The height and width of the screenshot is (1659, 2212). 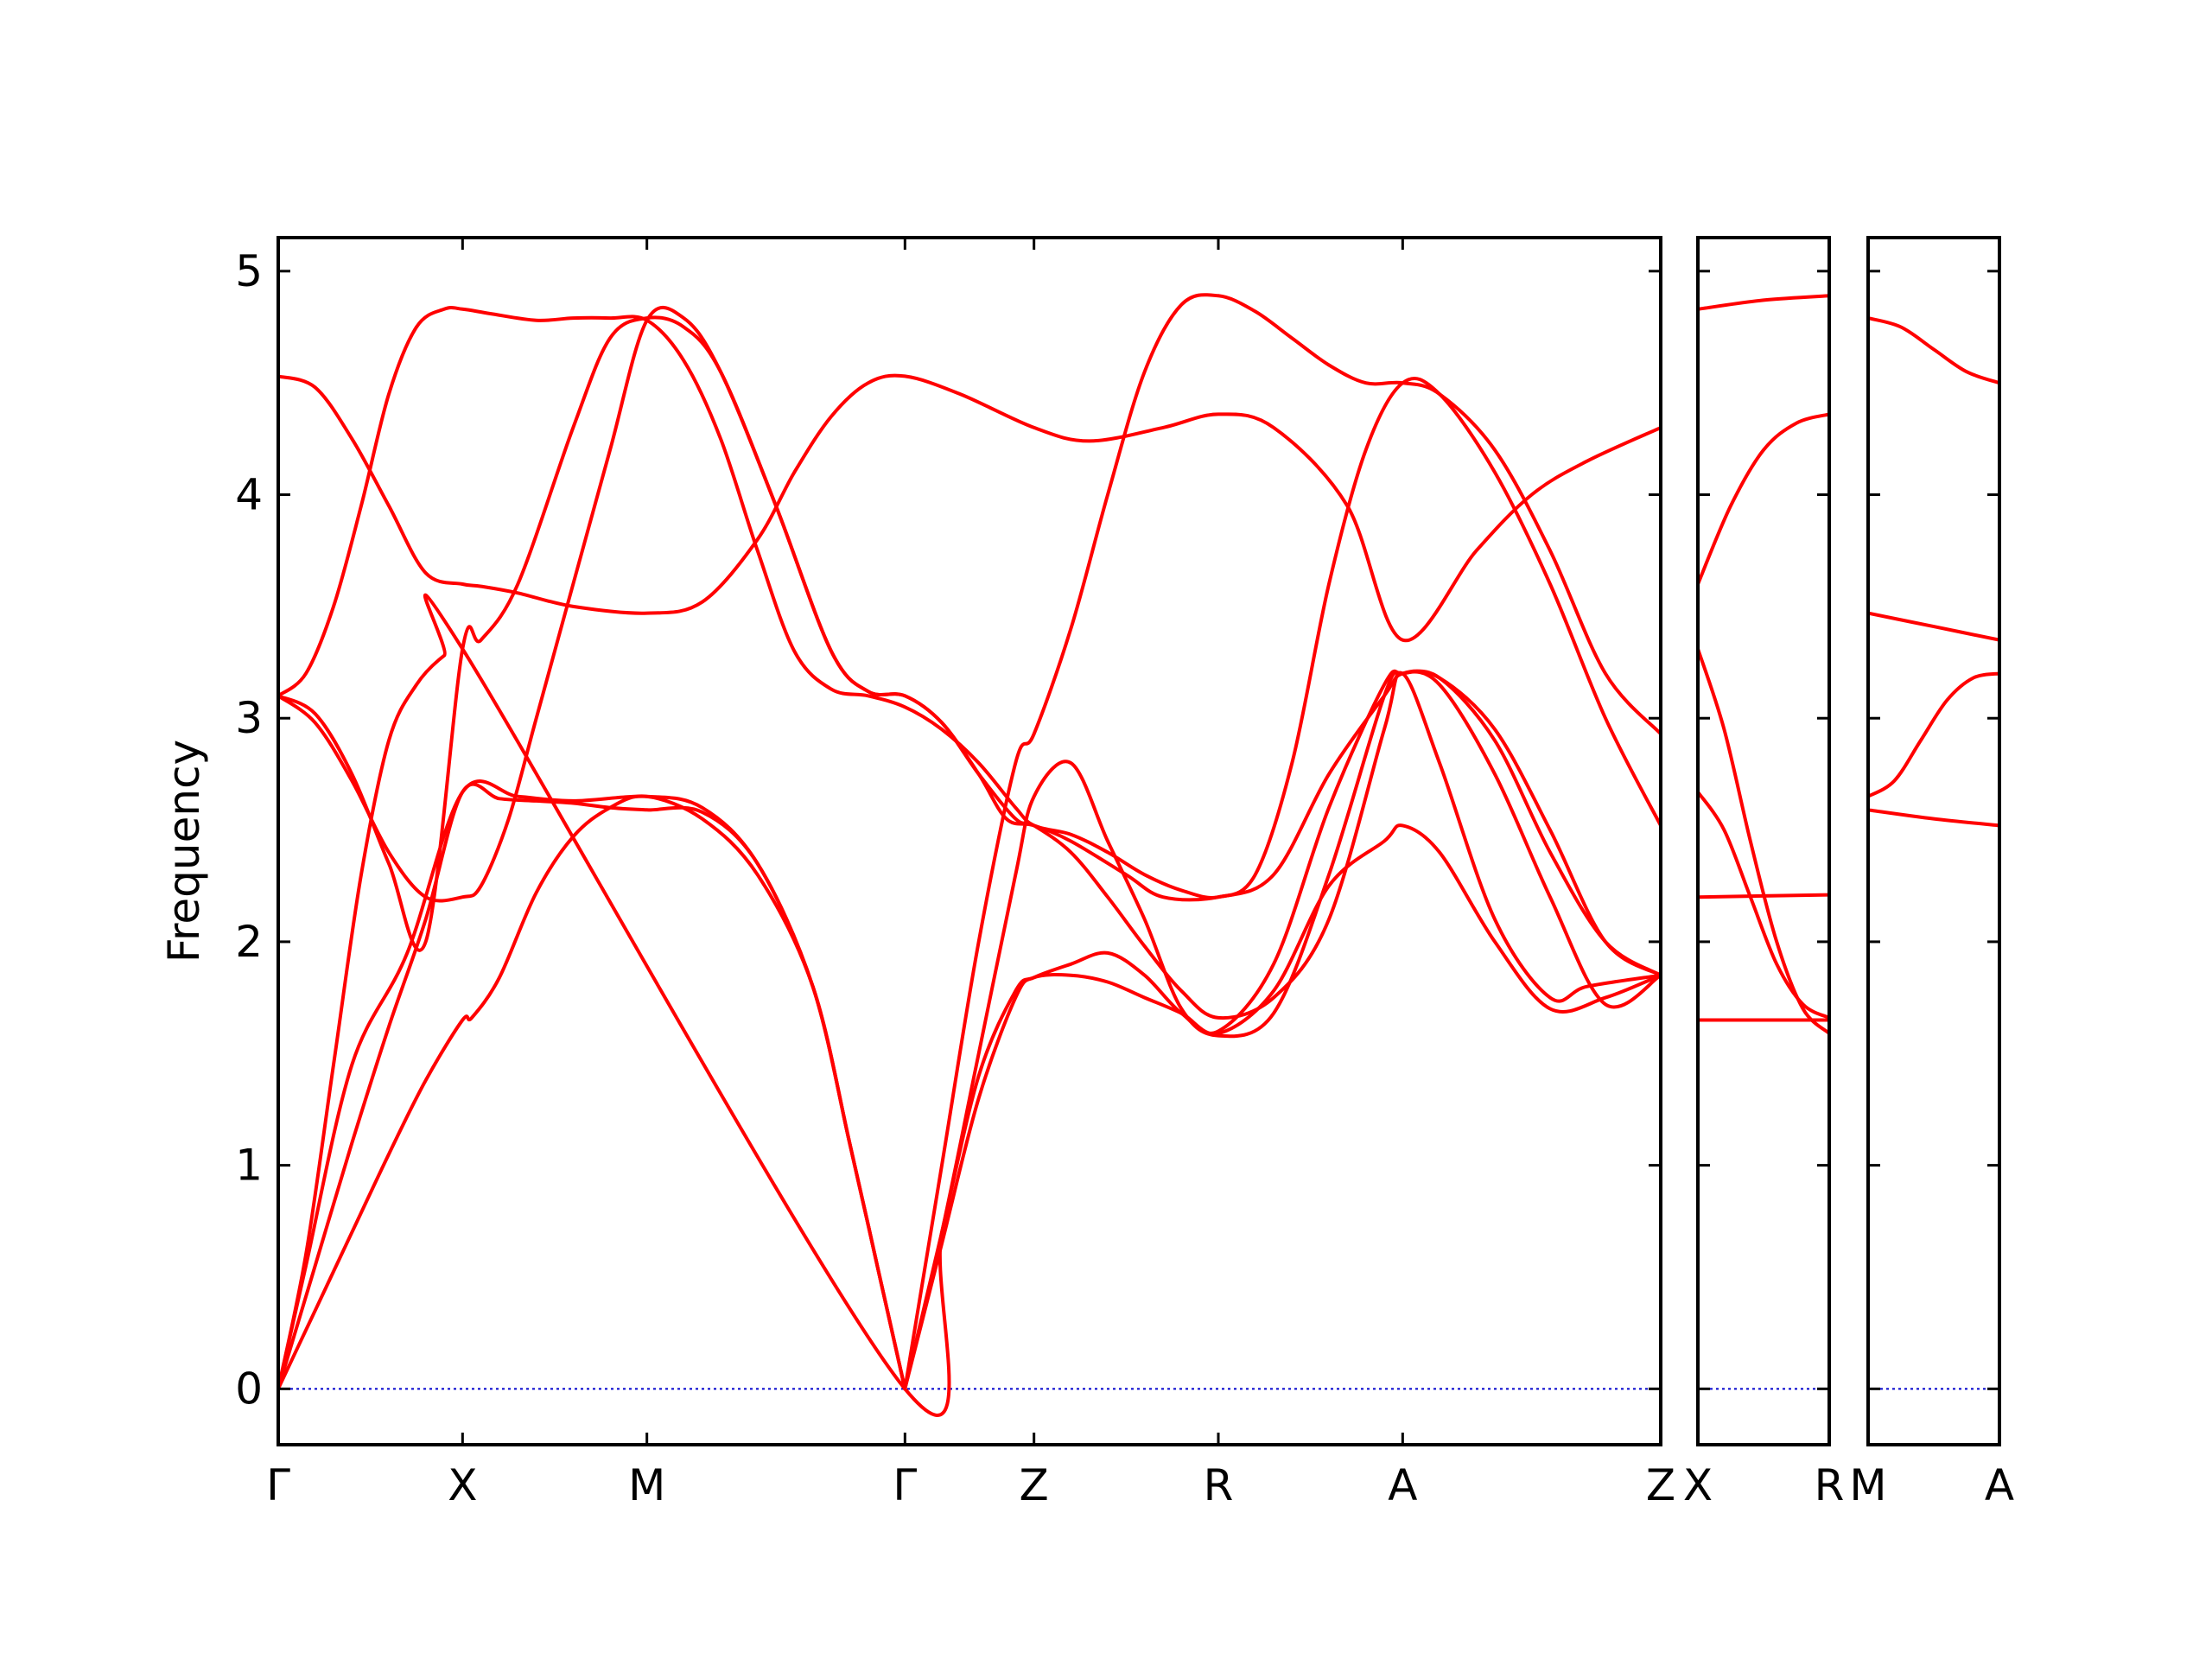 What do you see at coordinates (249, 271) in the screenshot?
I see `y-tick-label: 5` at bounding box center [249, 271].